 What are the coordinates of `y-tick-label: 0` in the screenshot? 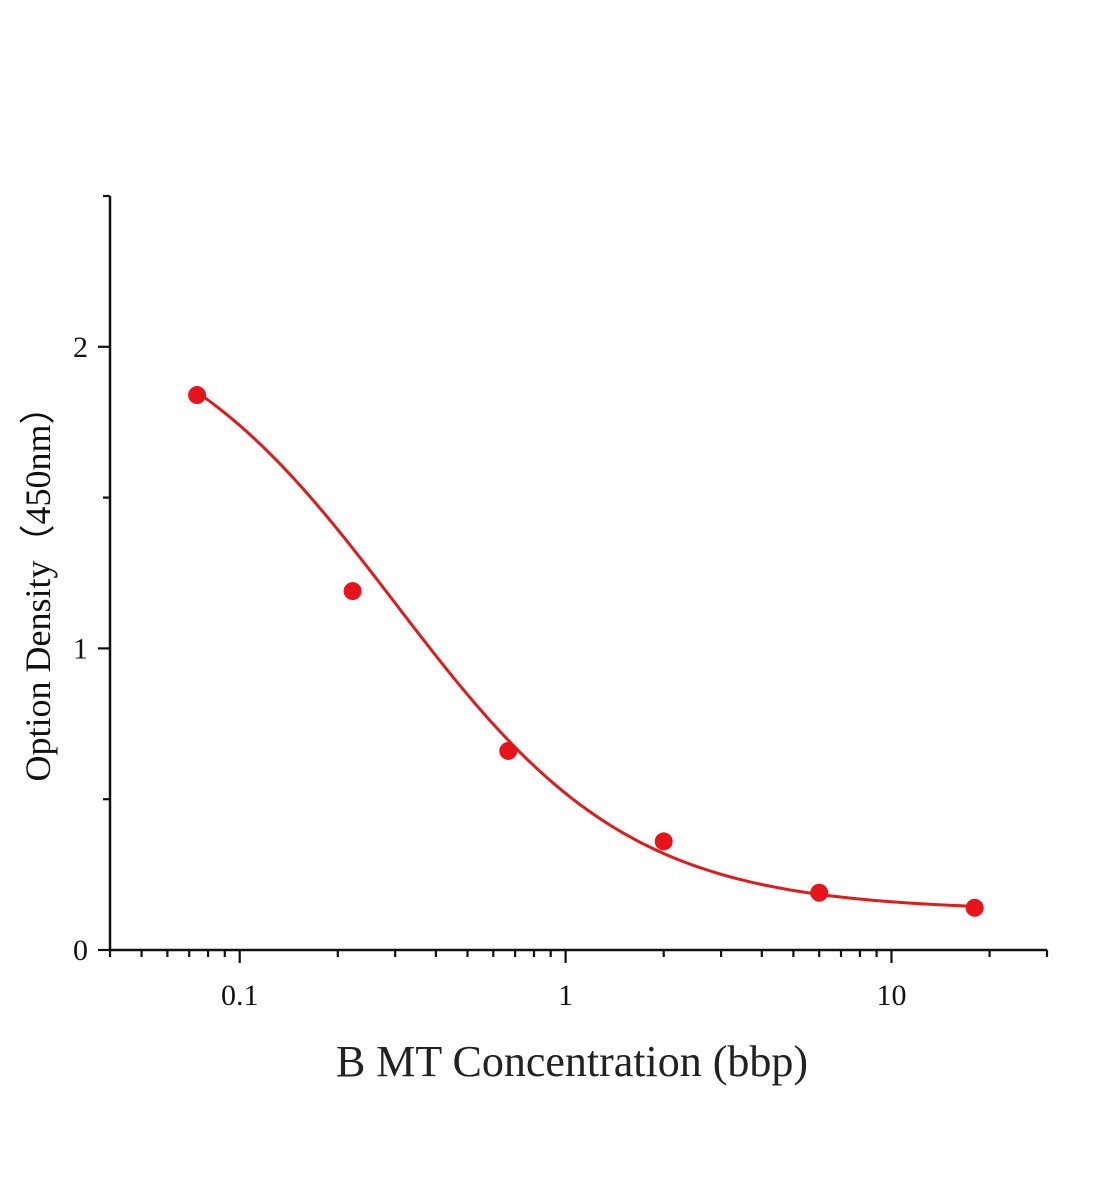 It's located at (80, 950).